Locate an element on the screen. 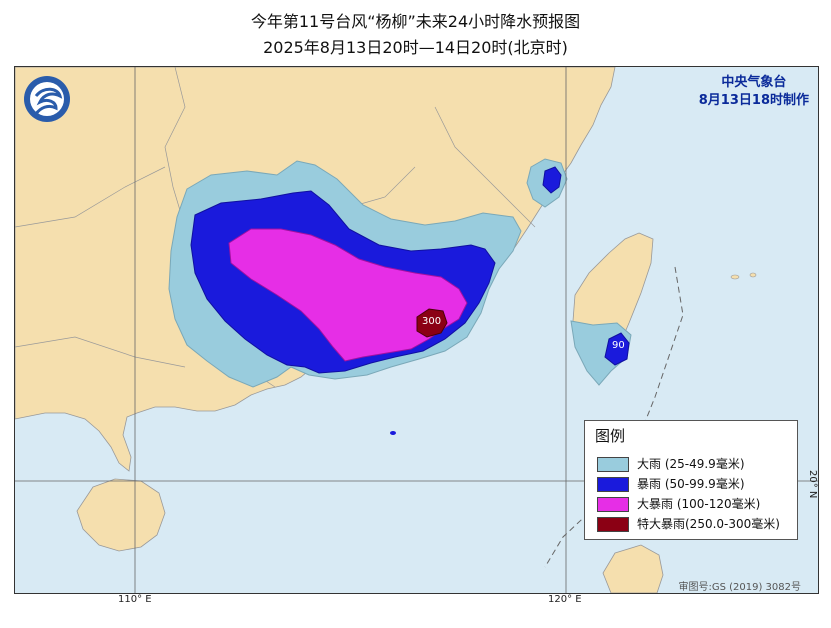  legend-item-heavy-rain: 大雨 (25-49.9毫米) is located at coordinates (671, 463).